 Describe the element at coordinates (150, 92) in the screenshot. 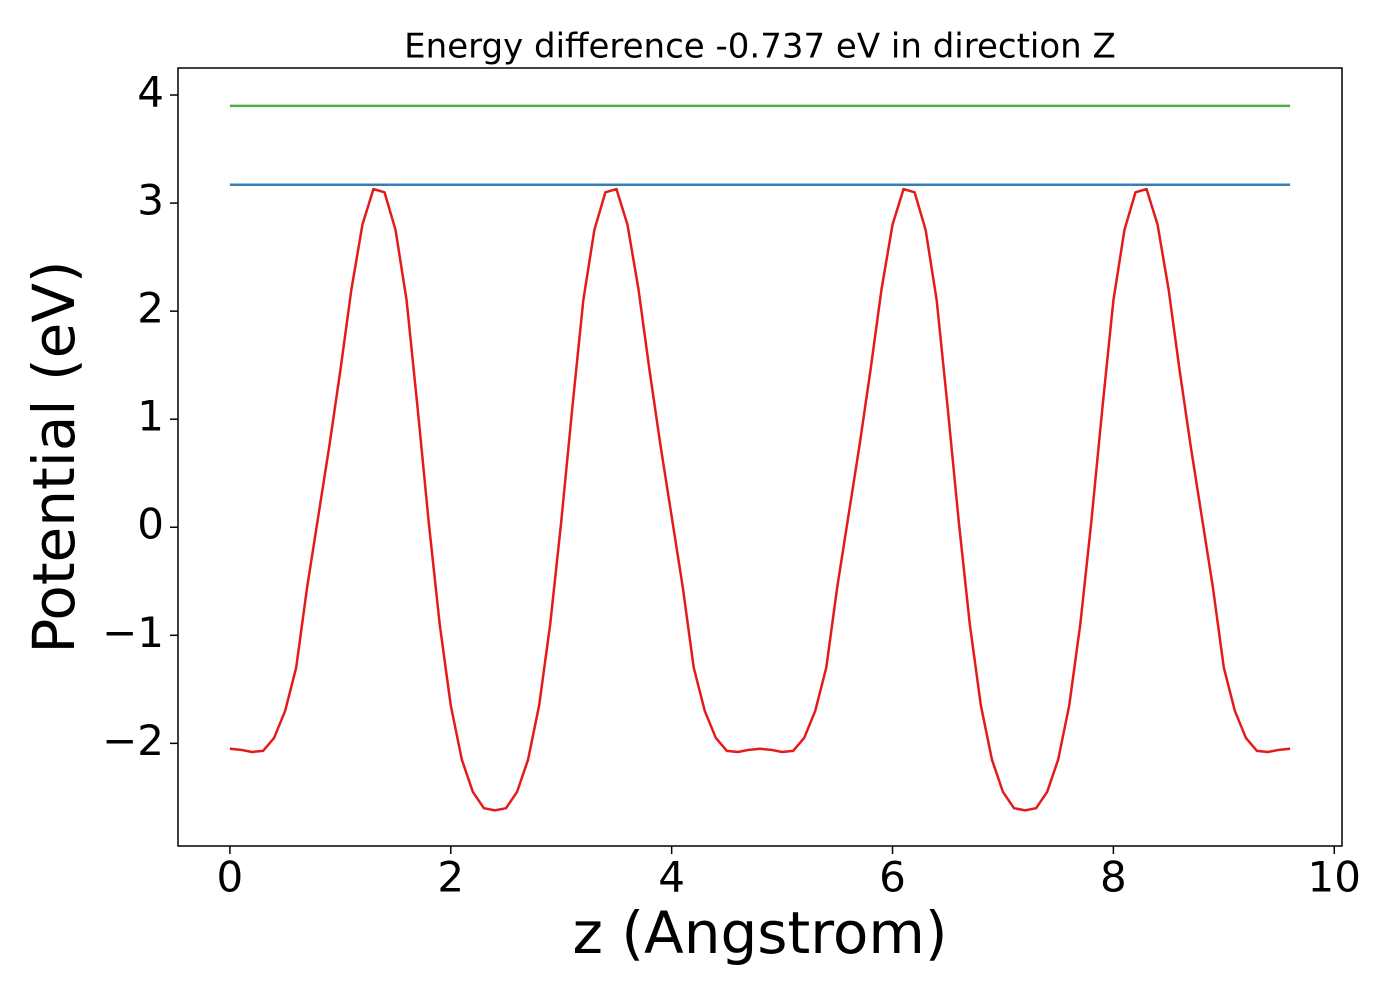

I see `y-tick-label: 4` at that location.